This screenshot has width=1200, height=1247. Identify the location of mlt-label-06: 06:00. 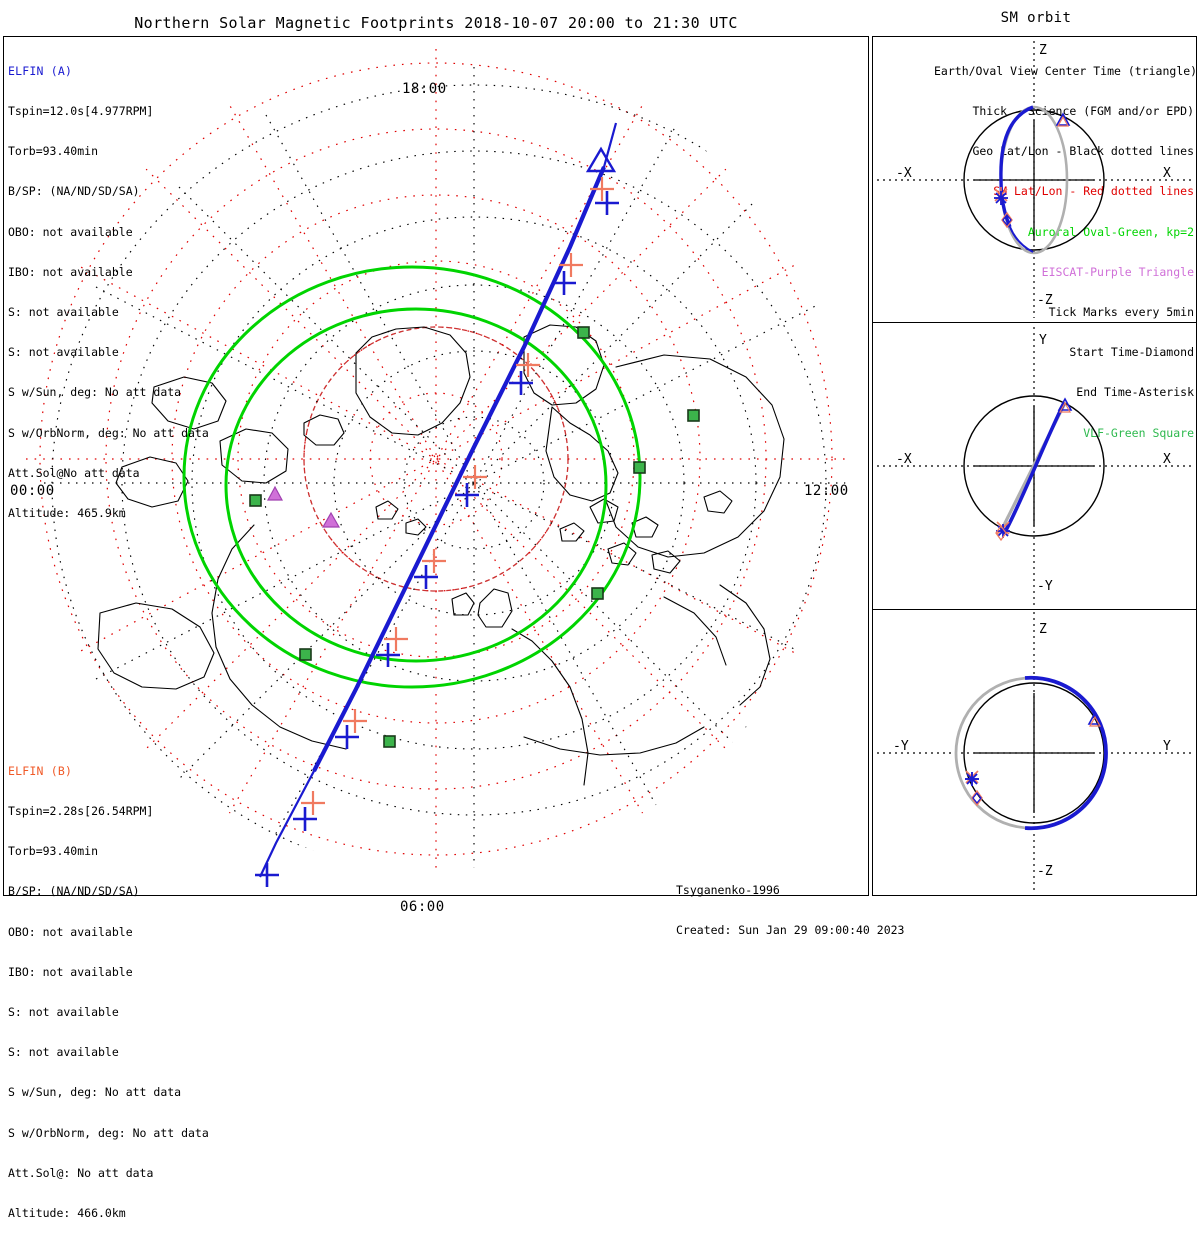
(422, 907).